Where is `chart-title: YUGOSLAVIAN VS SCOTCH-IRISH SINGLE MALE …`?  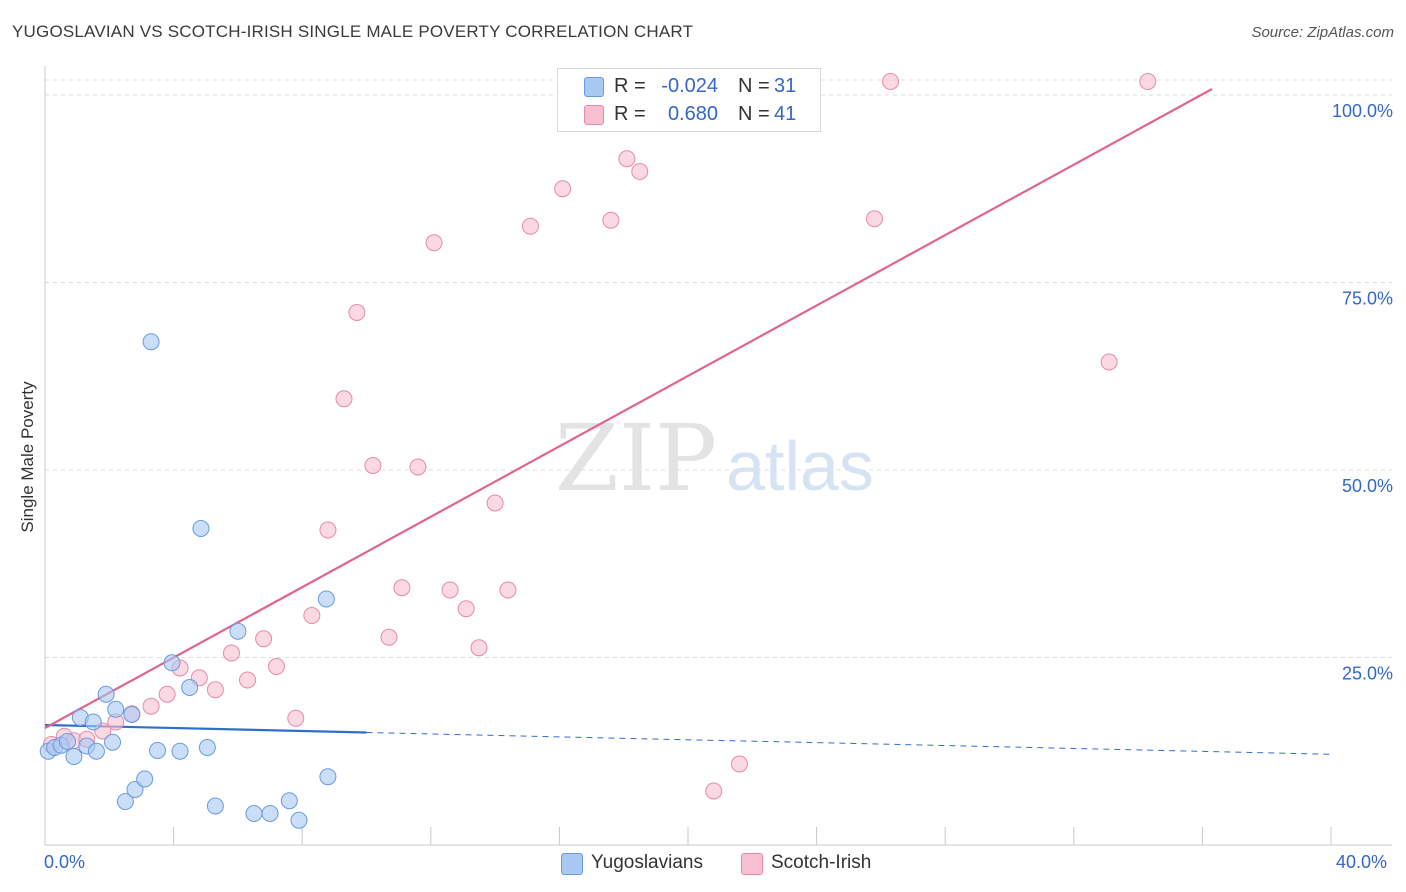 chart-title: YUGOSLAVIAN VS SCOTCH-IRISH SINGLE MALE … is located at coordinates (353, 31).